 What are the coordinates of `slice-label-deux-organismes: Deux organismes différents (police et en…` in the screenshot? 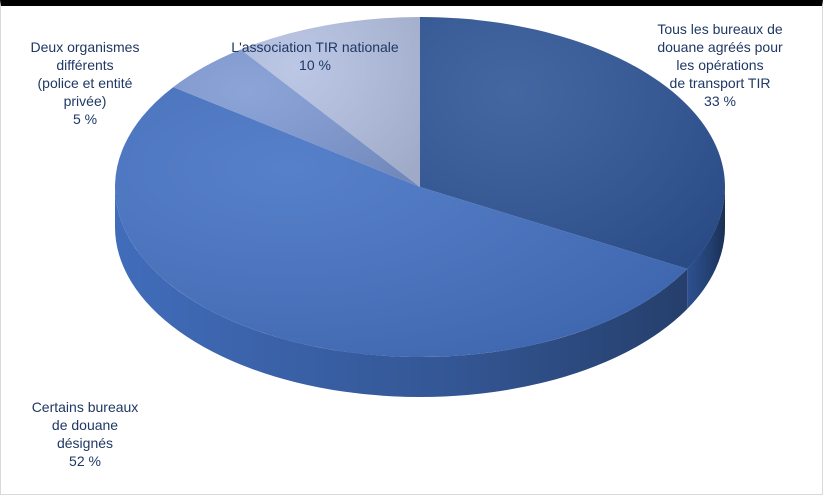 It's located at (85, 83).